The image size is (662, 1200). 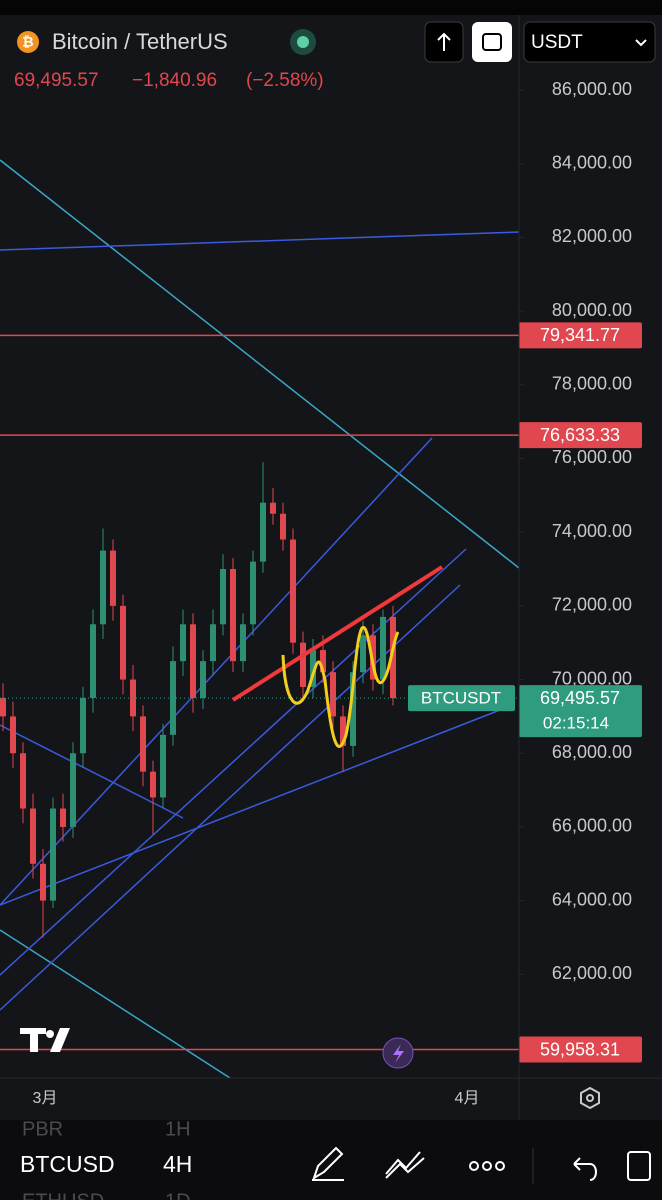 What do you see at coordinates (592, 973) in the screenshot?
I see `y-tick-label: 62,000.00` at bounding box center [592, 973].